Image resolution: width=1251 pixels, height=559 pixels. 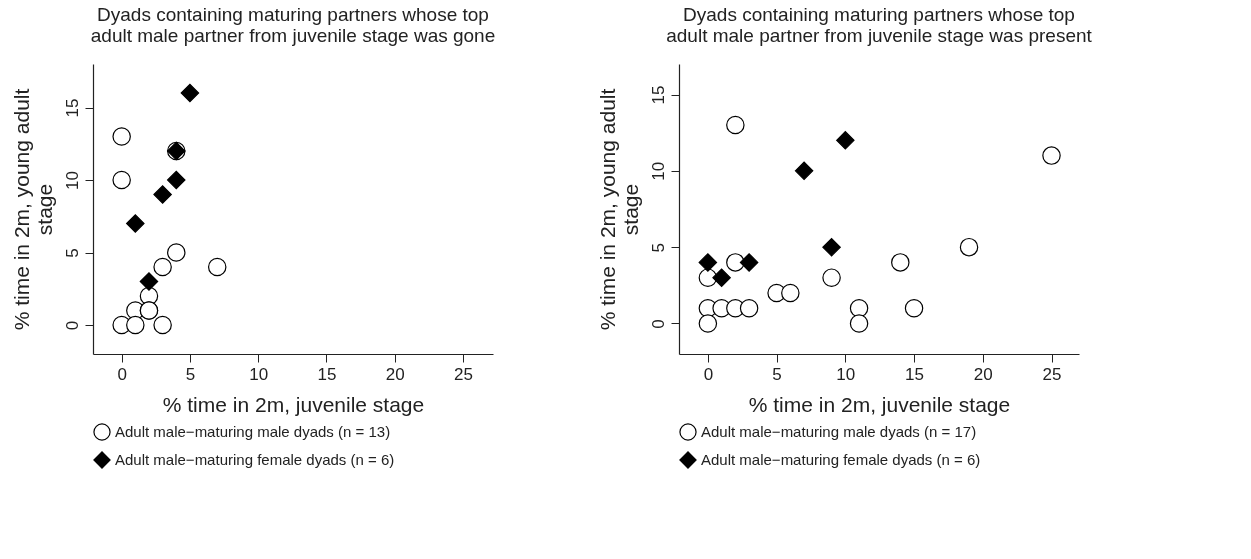 What do you see at coordinates (879, 25) in the screenshot?
I see `chart-title: Dyads containing maturing partners whose top adult male partner from juvenile stage was present` at bounding box center [879, 25].